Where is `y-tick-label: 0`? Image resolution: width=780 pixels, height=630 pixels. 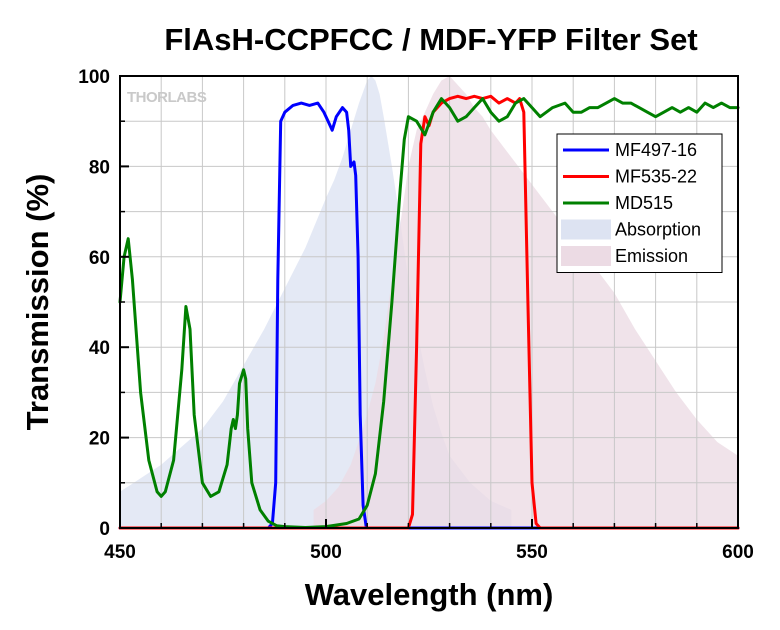 y-tick-label: 0 is located at coordinates (104, 529).